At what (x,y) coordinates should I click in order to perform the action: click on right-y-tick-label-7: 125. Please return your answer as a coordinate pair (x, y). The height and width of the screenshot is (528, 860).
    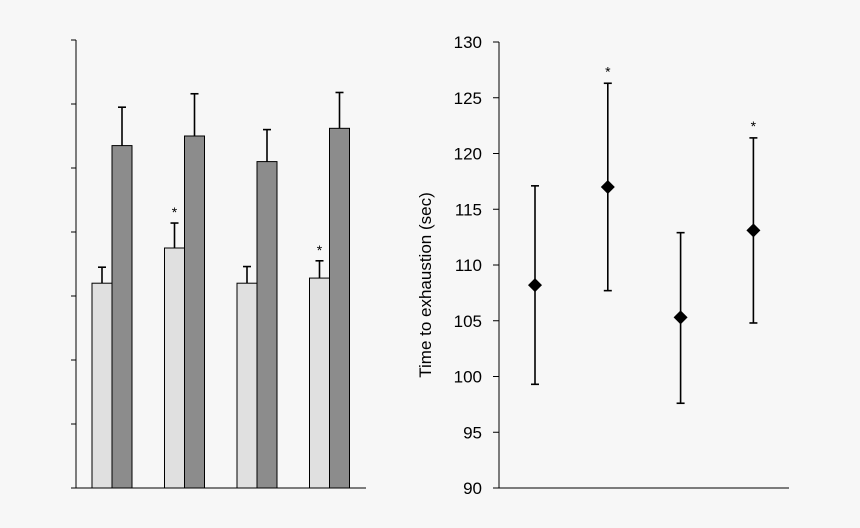
    Looking at the image, I should click on (468, 98).